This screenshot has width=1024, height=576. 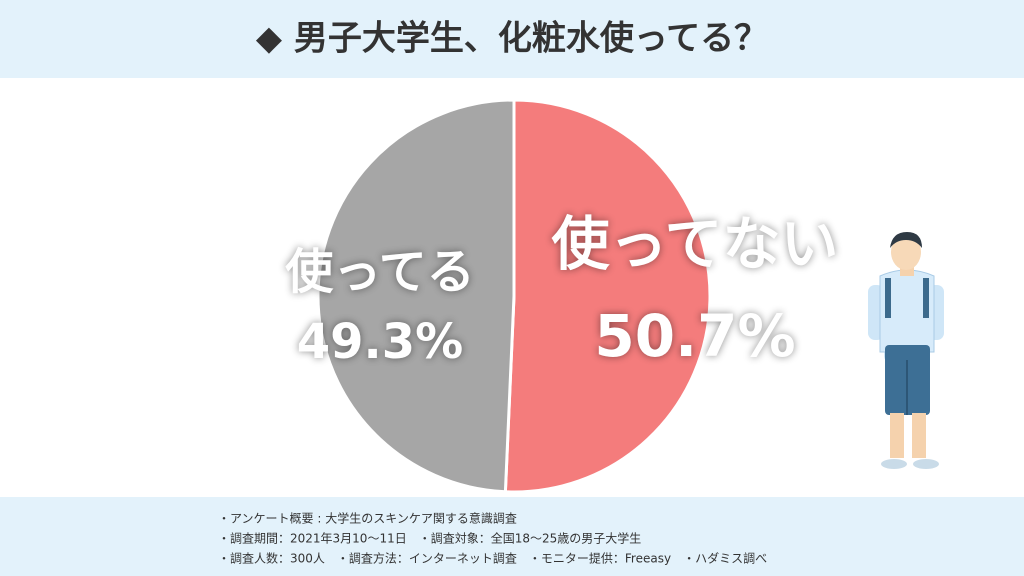 I want to click on slice-label: 使ってない, so click(x=694, y=244).